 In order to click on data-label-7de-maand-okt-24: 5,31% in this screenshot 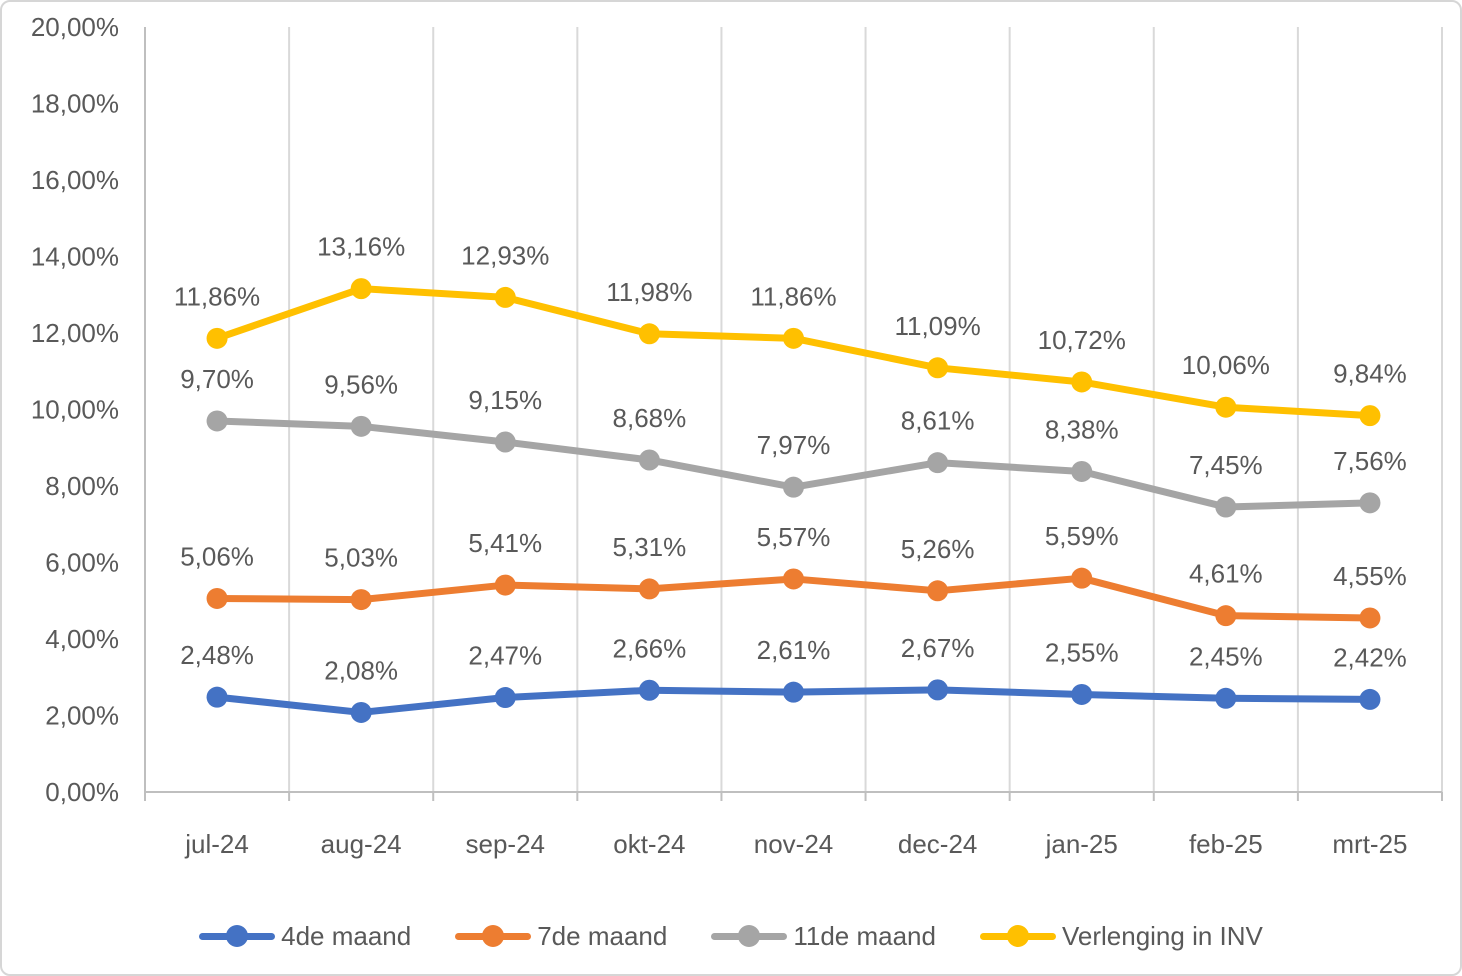, I will do `click(650, 547)`.